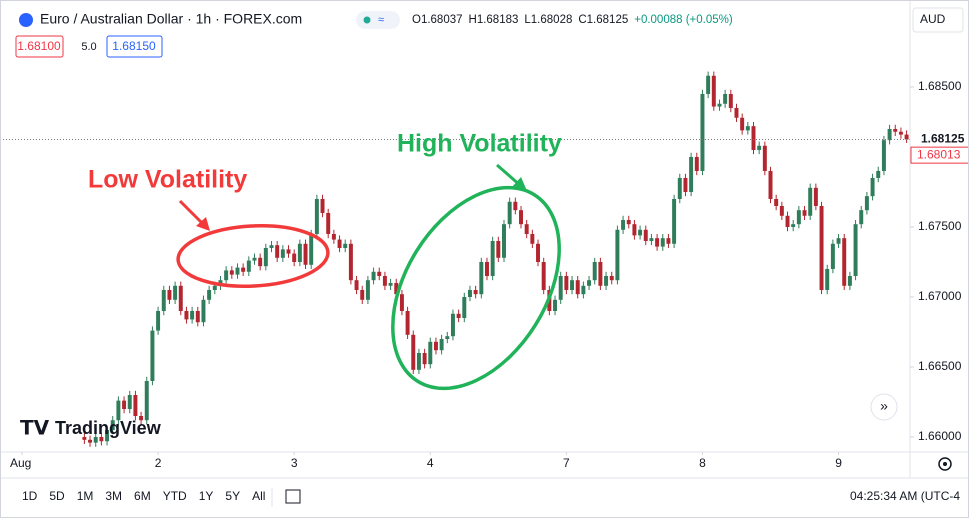  I want to click on buy-price: 1.68150, so click(134, 46).